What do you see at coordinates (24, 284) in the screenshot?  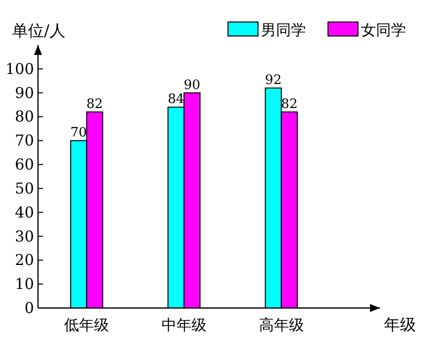 I see `y-tick-label: 10` at bounding box center [24, 284].